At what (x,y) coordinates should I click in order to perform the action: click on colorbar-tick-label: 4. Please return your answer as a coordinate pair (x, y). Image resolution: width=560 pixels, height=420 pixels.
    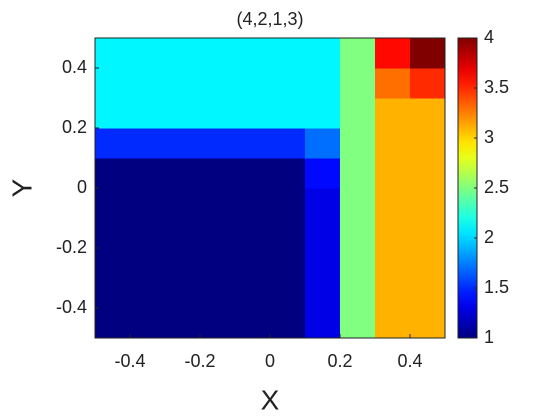
    Looking at the image, I should click on (489, 37).